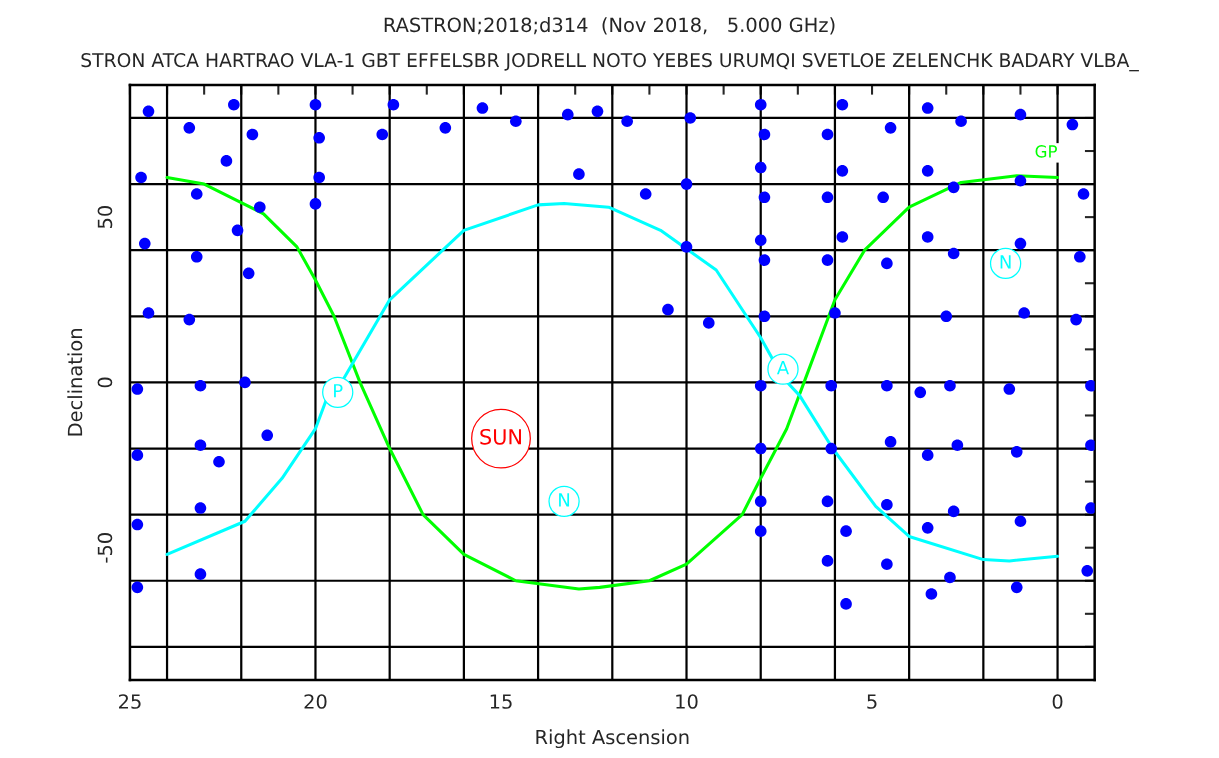  I want to click on y-tick-label: -50, so click(105, 548).